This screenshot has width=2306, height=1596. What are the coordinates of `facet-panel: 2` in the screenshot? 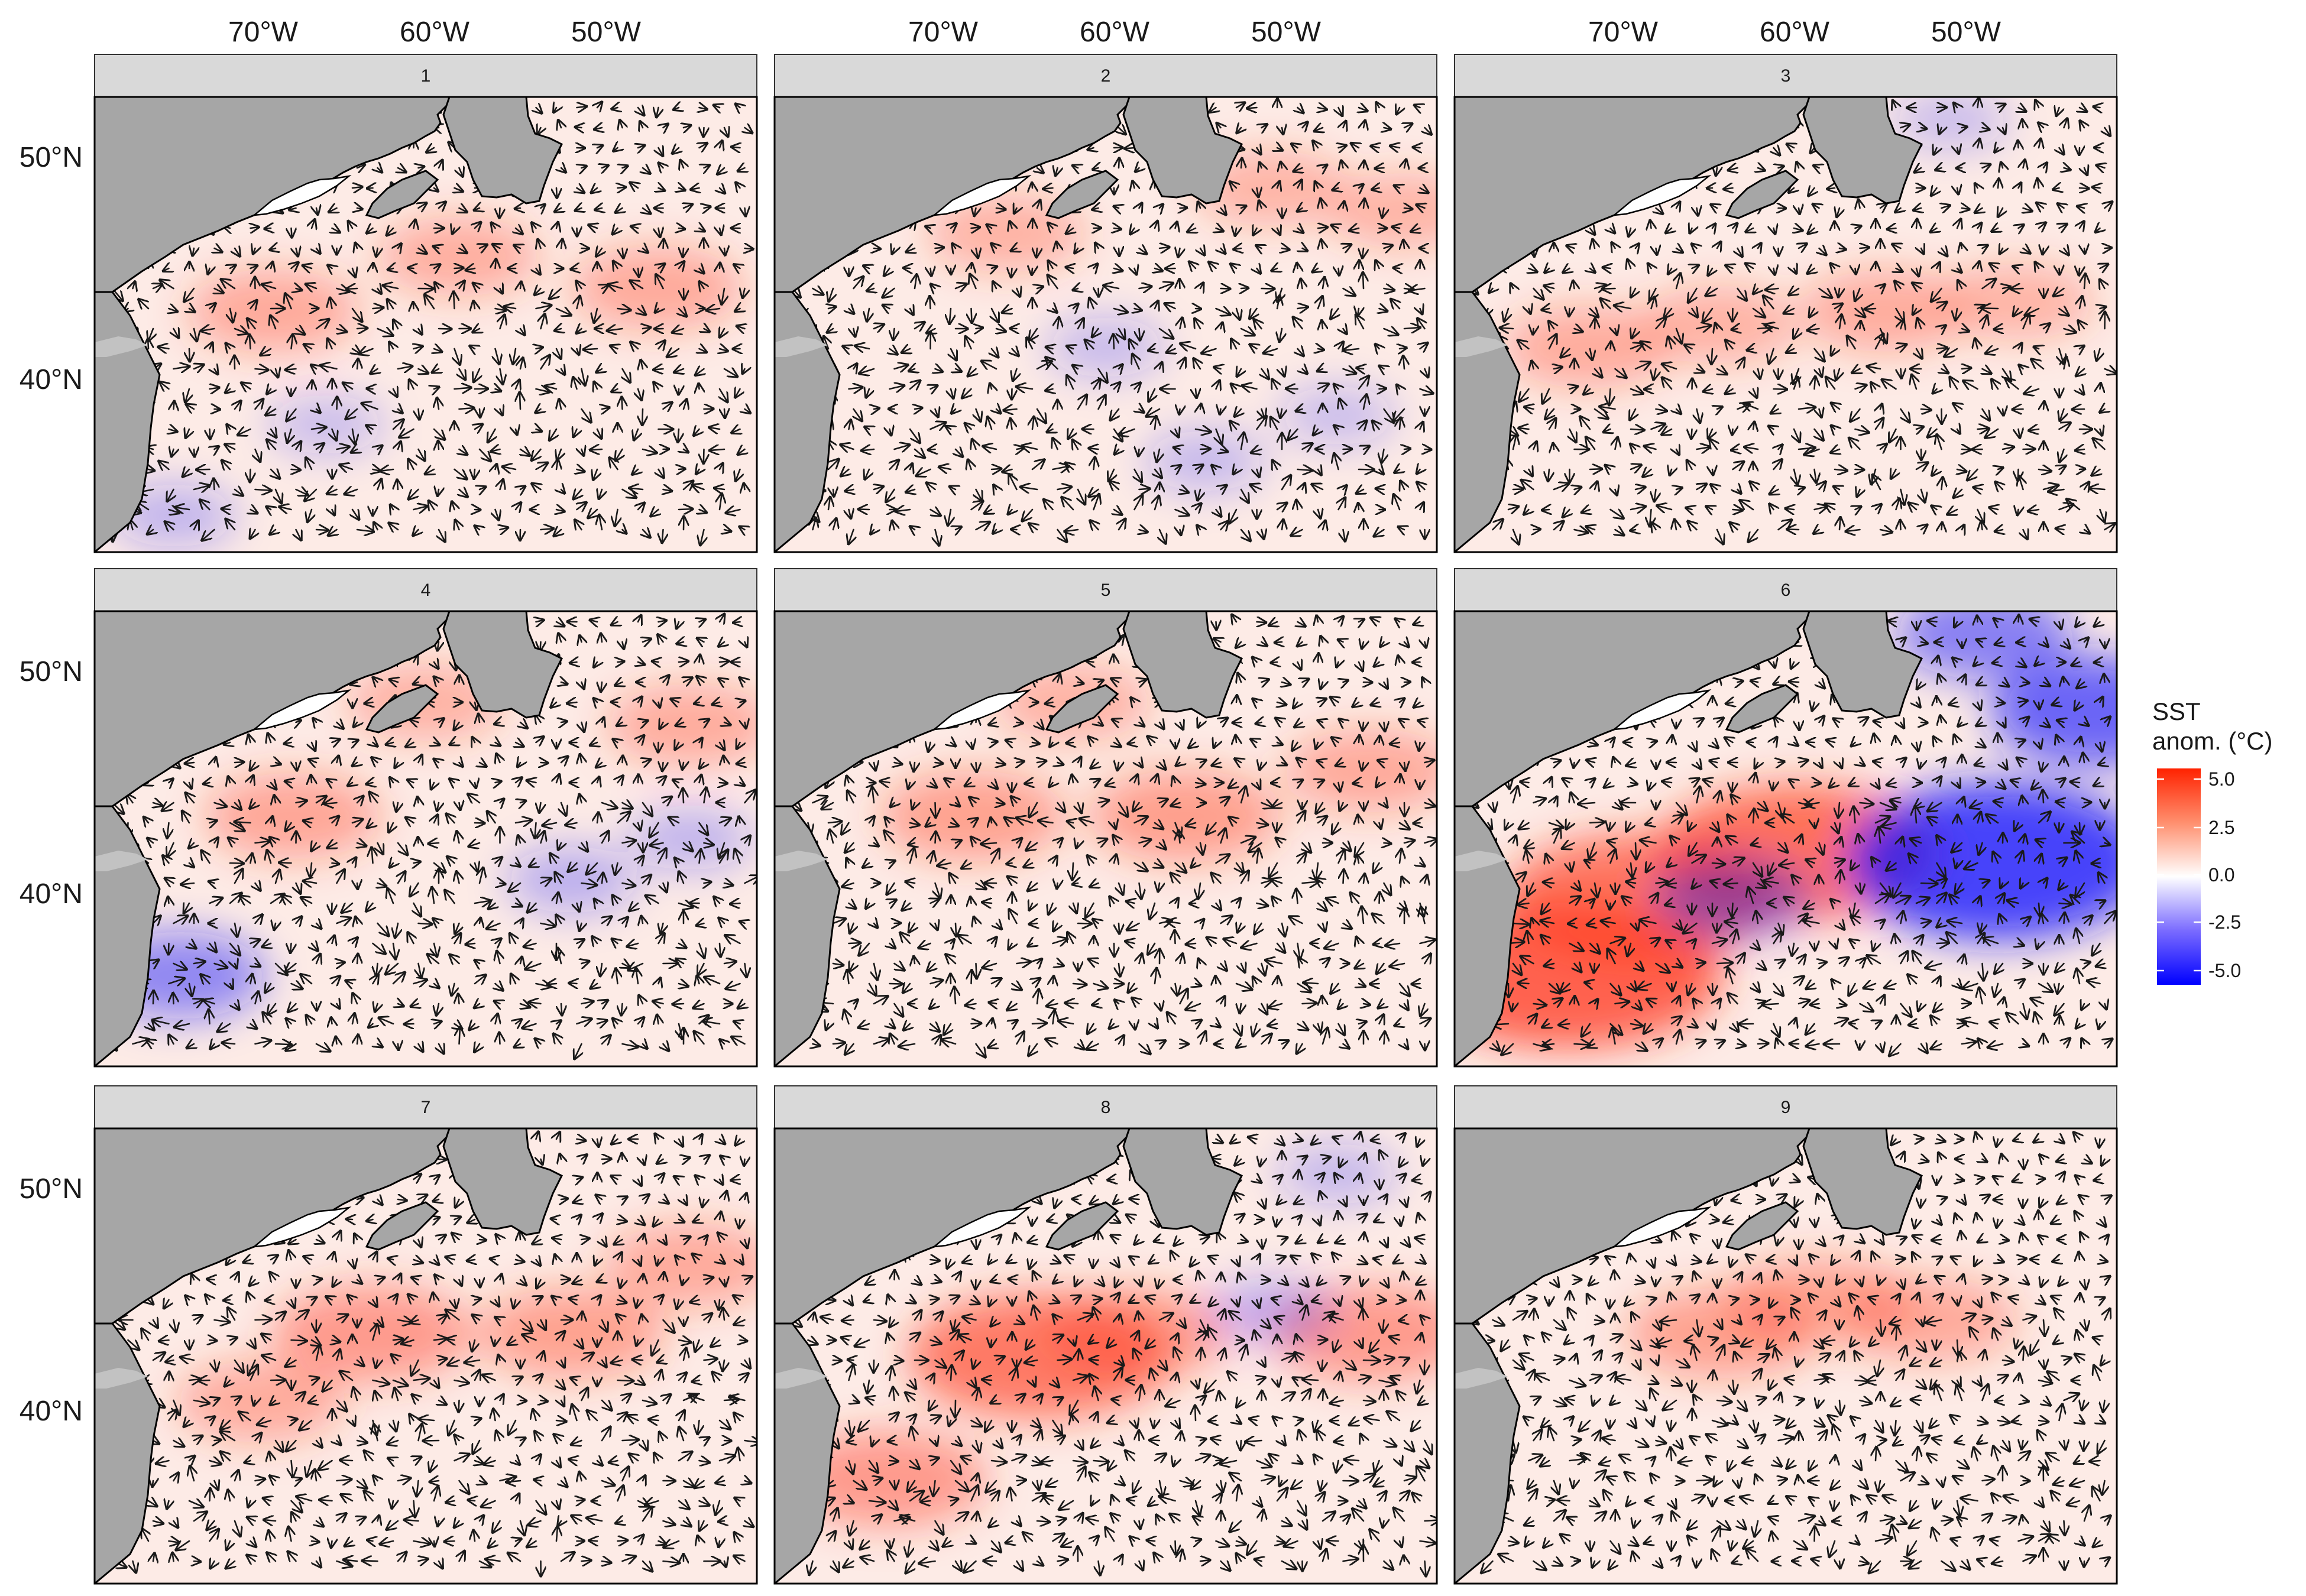 It's located at (1105, 303).